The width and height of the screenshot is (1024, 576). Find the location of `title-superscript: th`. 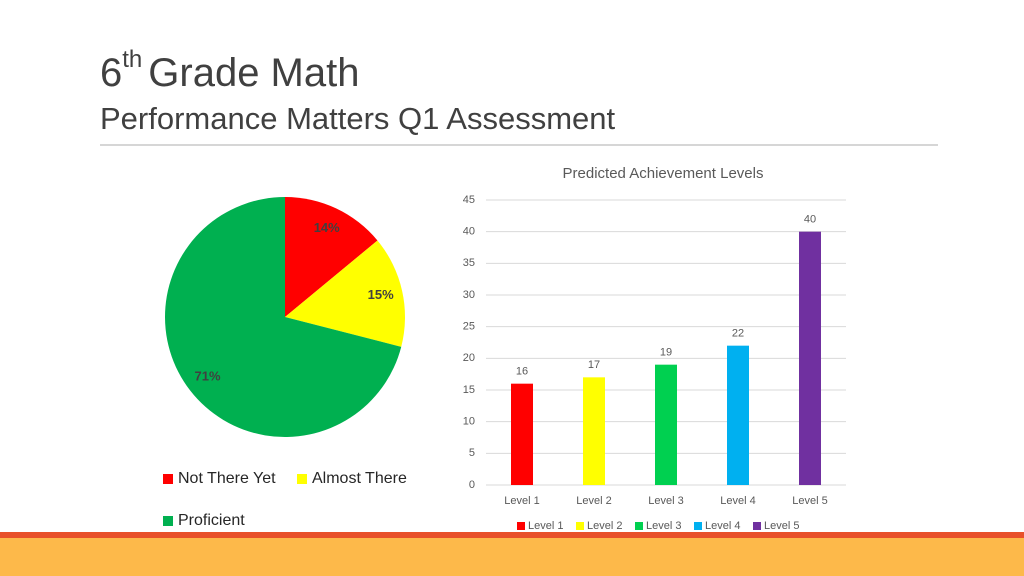

title-superscript: th is located at coordinates (132, 59).